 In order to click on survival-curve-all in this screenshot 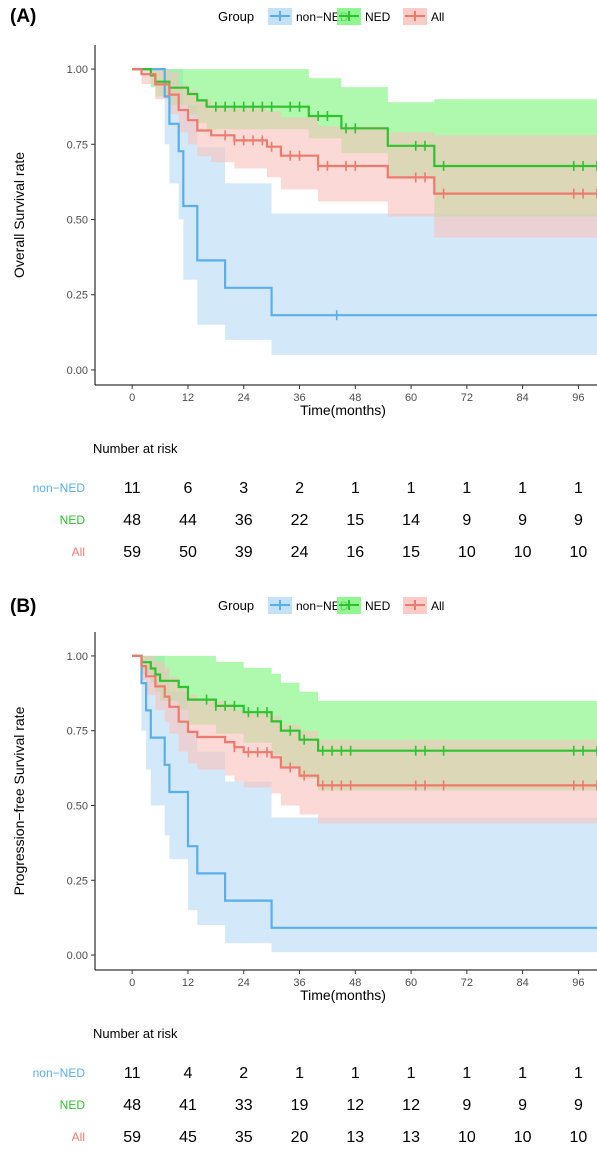, I will do `click(364, 131)`.